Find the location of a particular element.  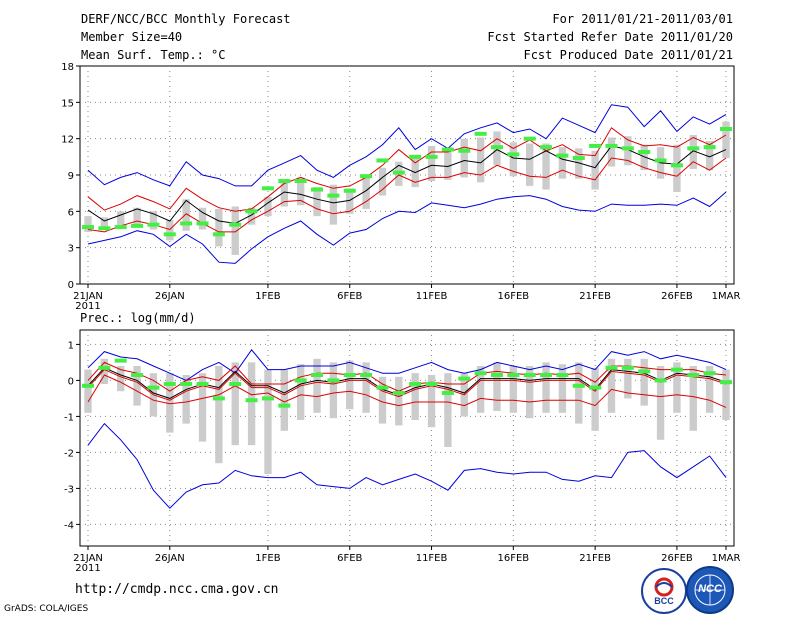

y-tick-label: 15 is located at coordinates (67, 103).